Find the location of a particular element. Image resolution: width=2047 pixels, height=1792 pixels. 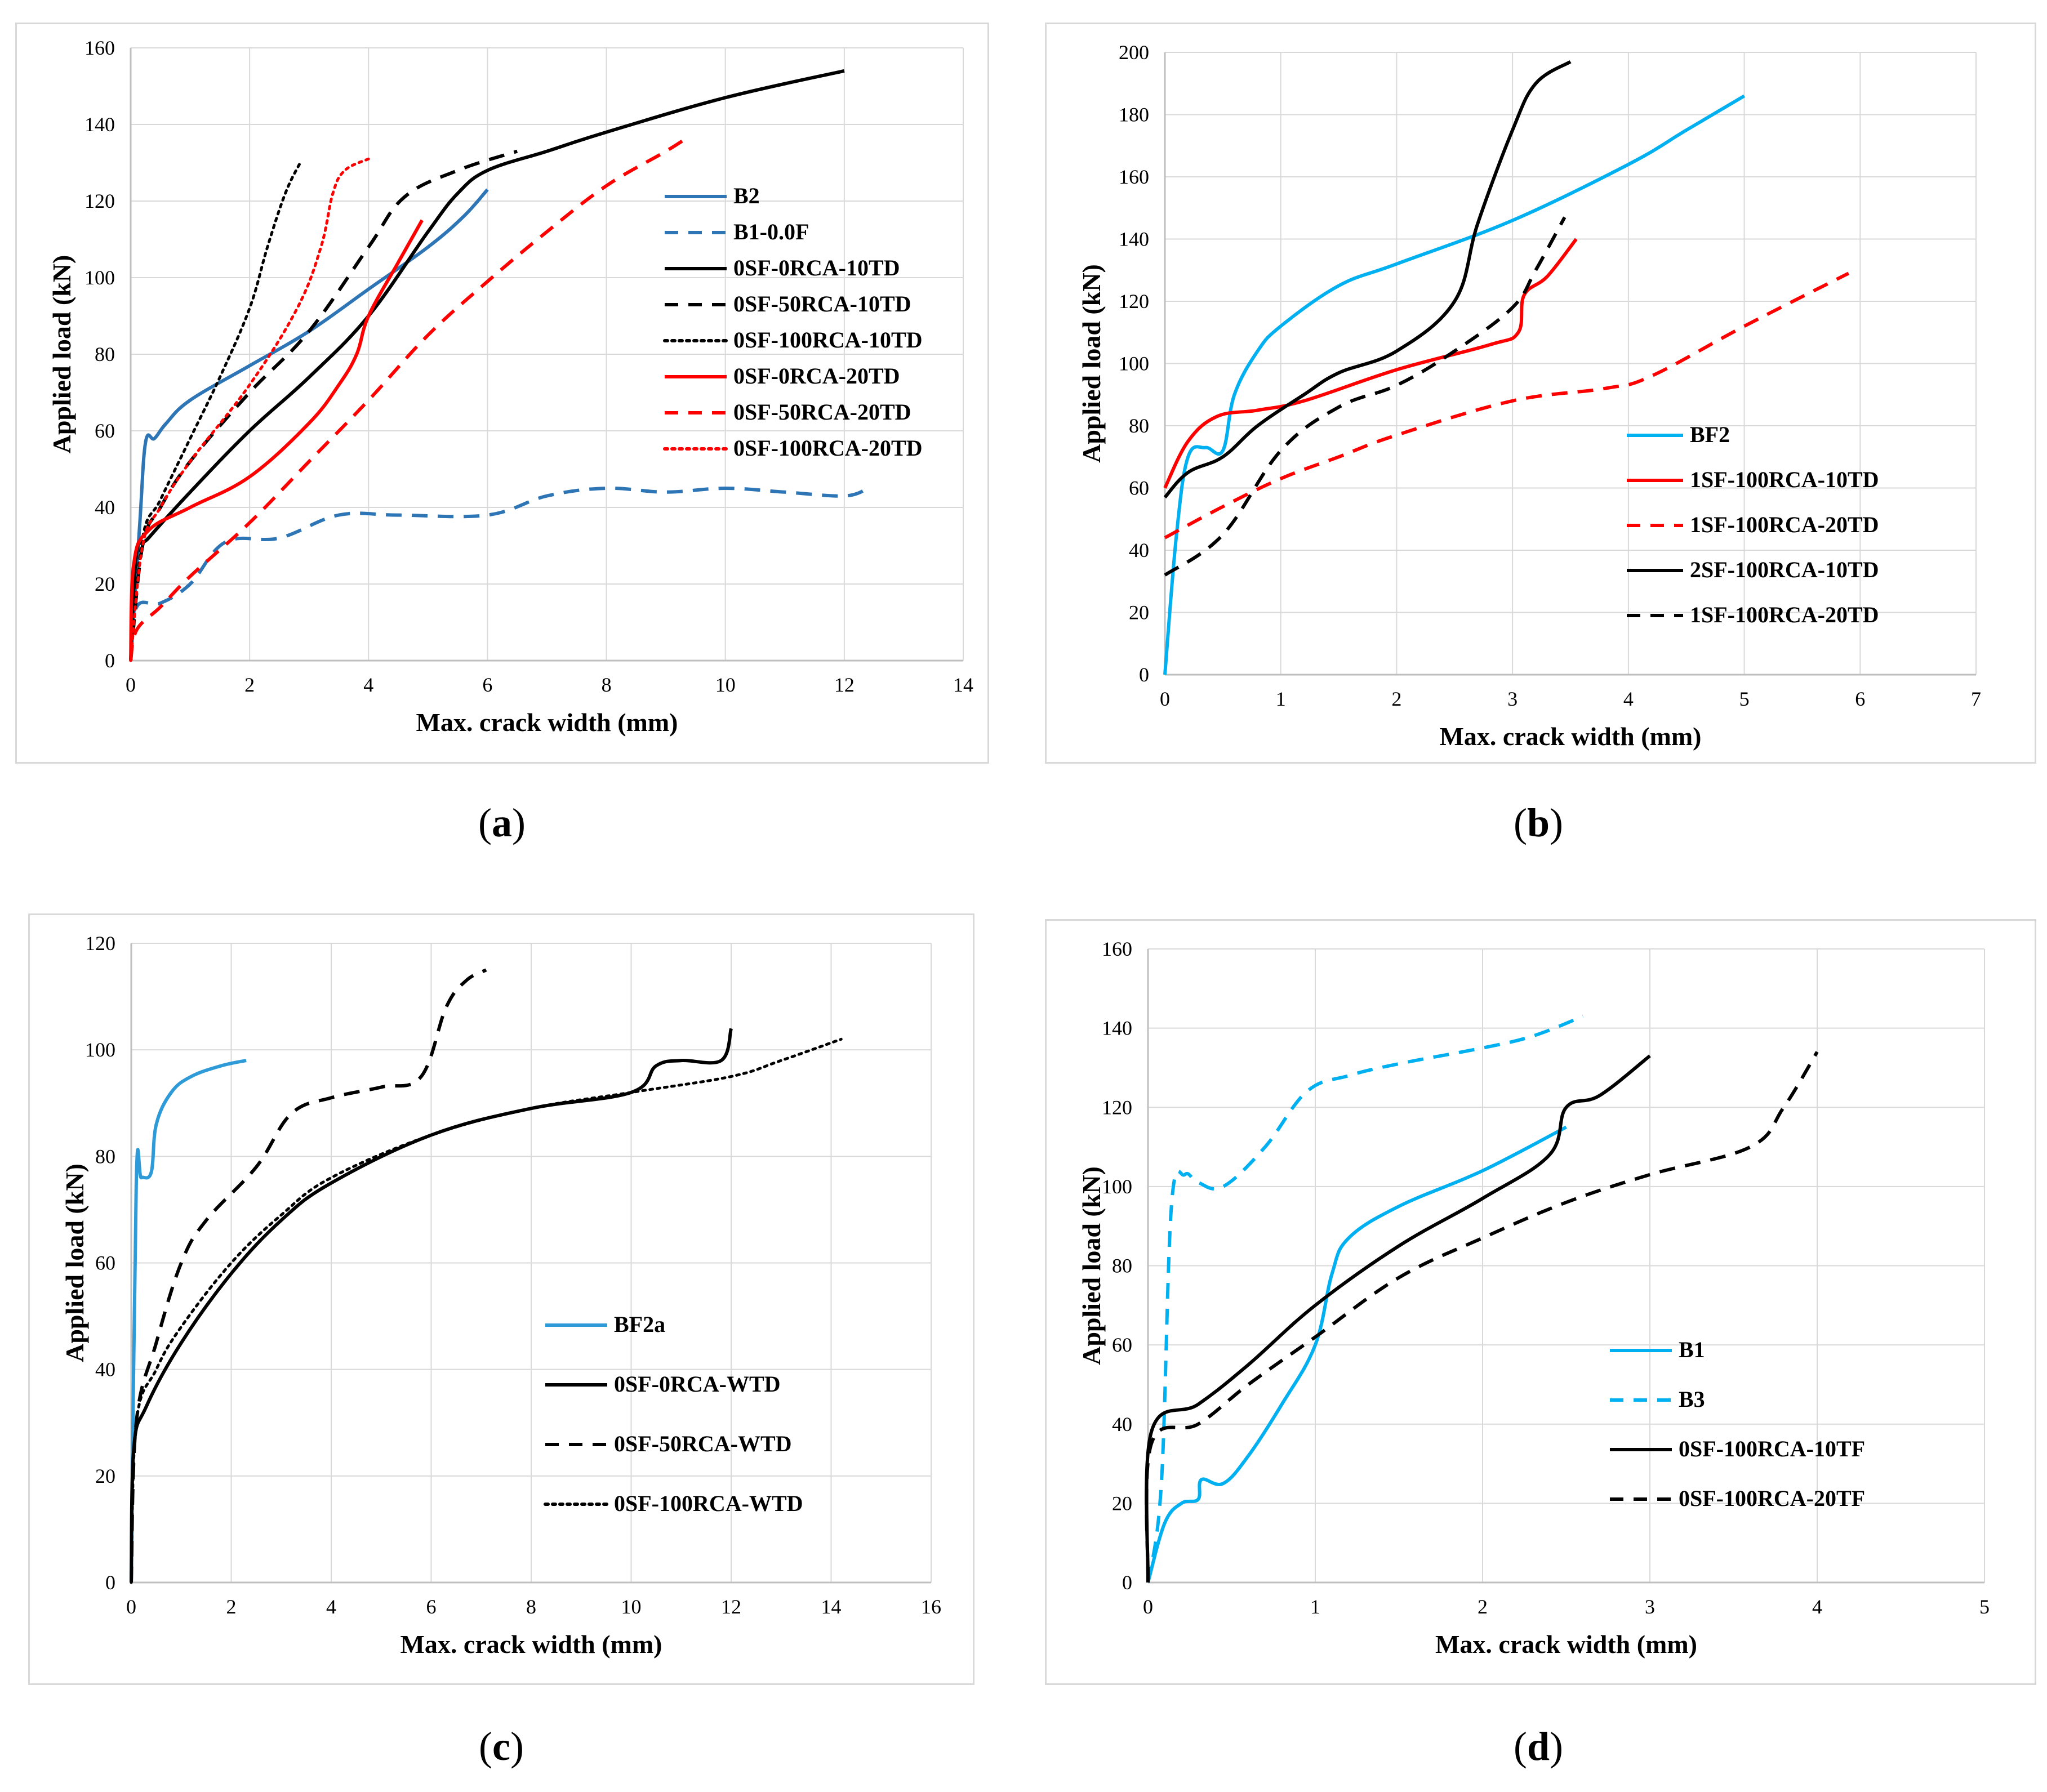

legend-label: 0SF-50RCA-10TD is located at coordinates (822, 304).